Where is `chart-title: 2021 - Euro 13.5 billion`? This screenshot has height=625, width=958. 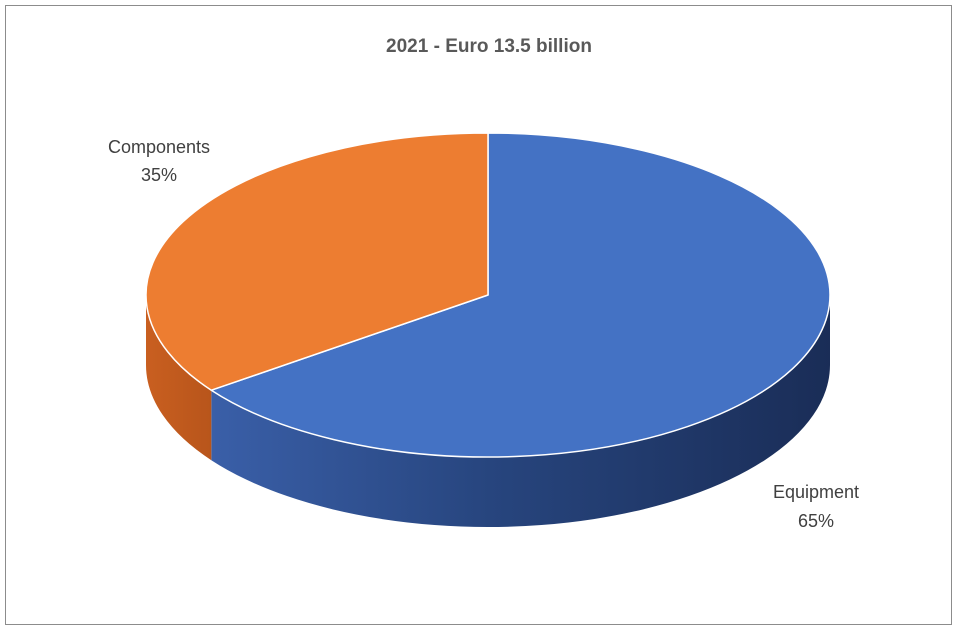
chart-title: 2021 - Euro 13.5 billion is located at coordinates (489, 46).